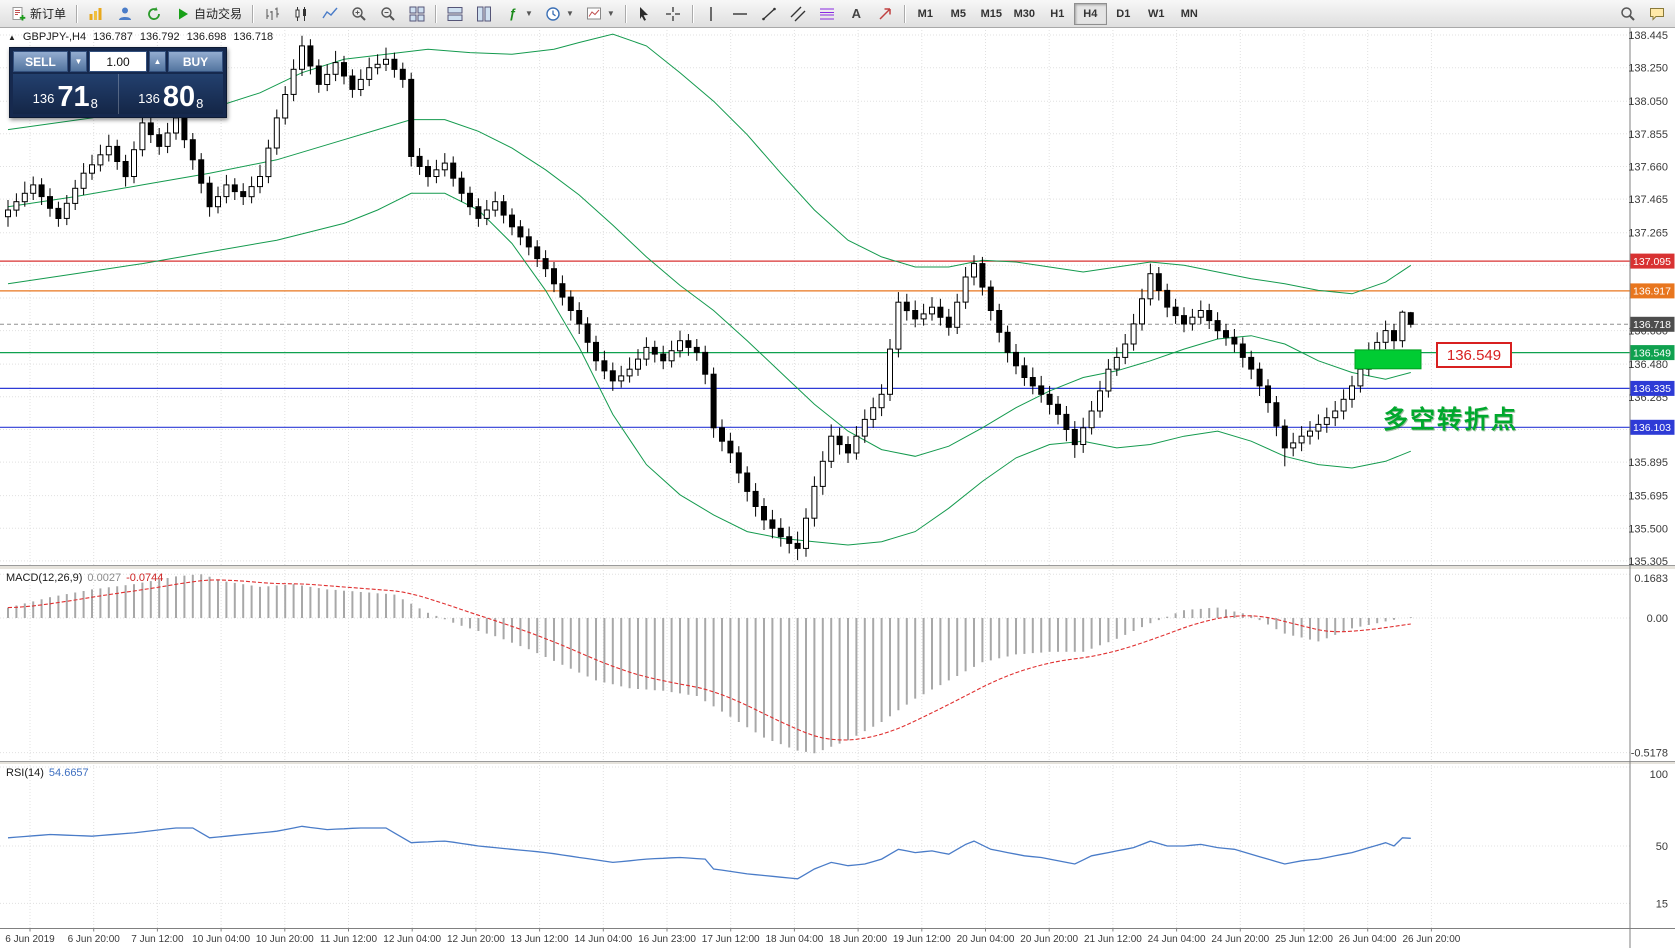 The width and height of the screenshot is (1675, 948). Describe the element at coordinates (1156, 13) in the screenshot. I see `tab-timeframe-w1: W1` at that location.